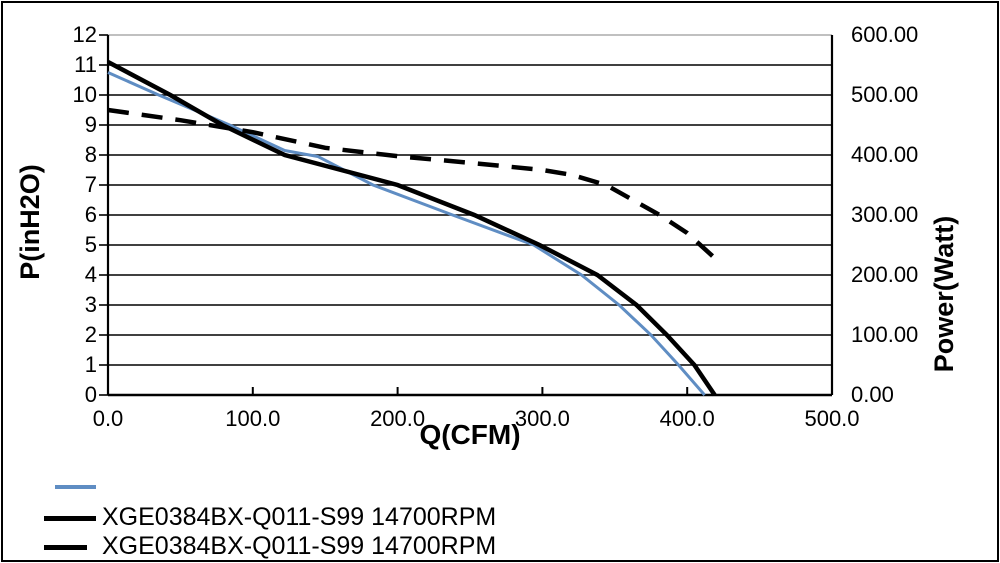  I want to click on legend-label-dashed: XGE0384BX-Q011-S99 14700RPM, so click(299, 546).